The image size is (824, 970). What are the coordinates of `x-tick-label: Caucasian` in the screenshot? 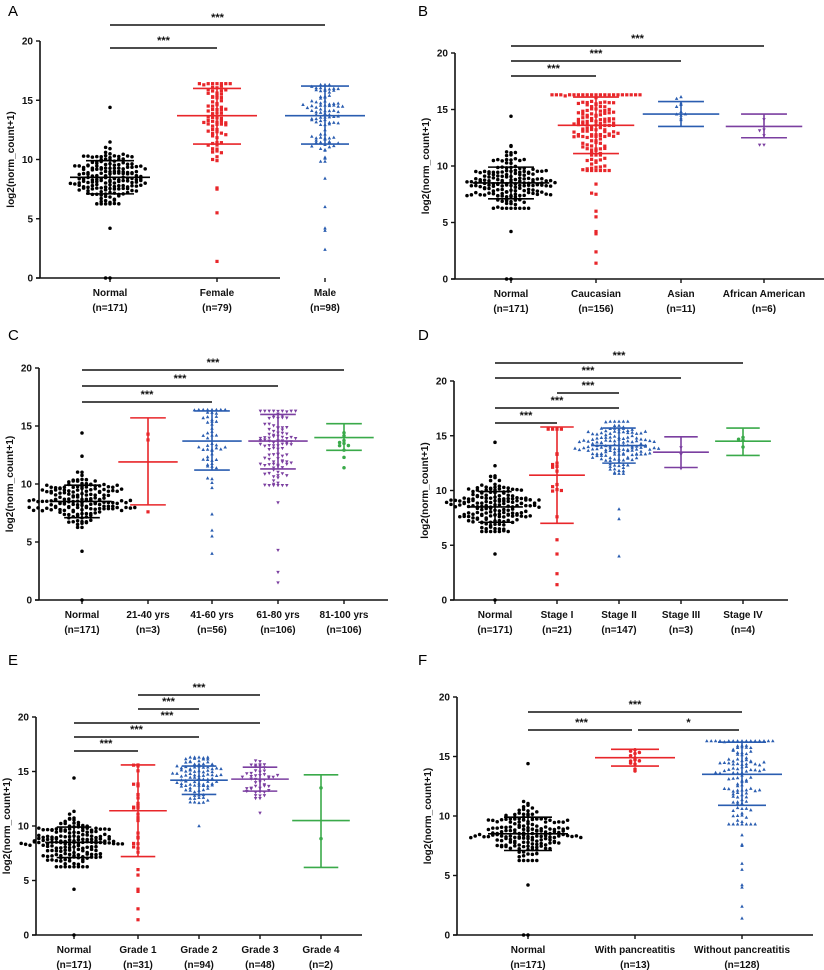 It's located at (596, 294).